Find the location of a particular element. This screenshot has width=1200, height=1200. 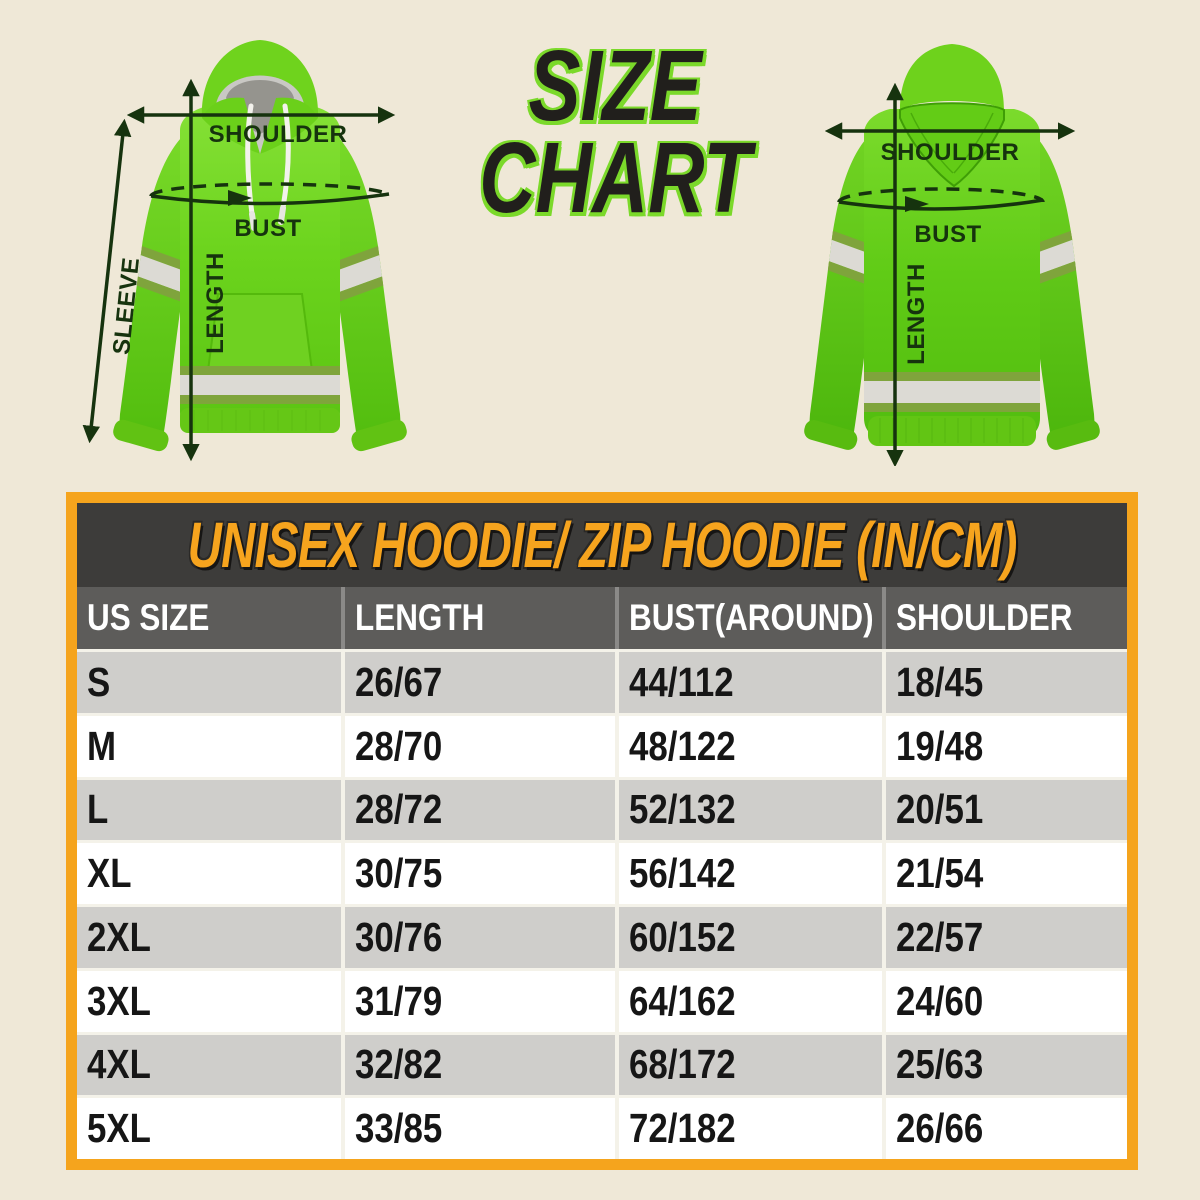

shoulder-cell: 20/51 is located at coordinates (1004, 810).